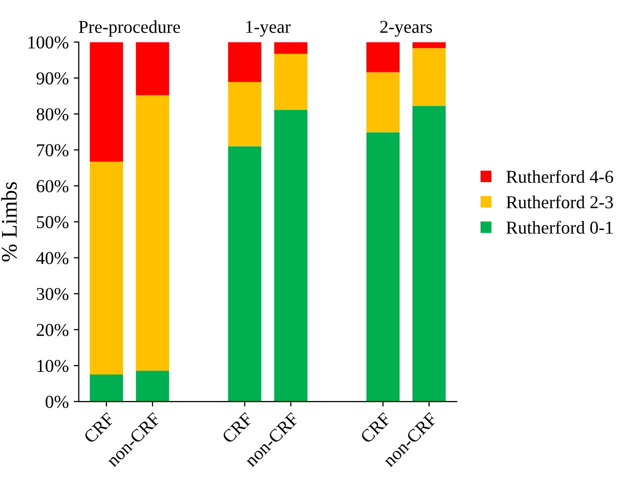 The height and width of the screenshot is (478, 630). What do you see at coordinates (559, 201) in the screenshot?
I see `legend-label: Rutherford 2-3` at bounding box center [559, 201].